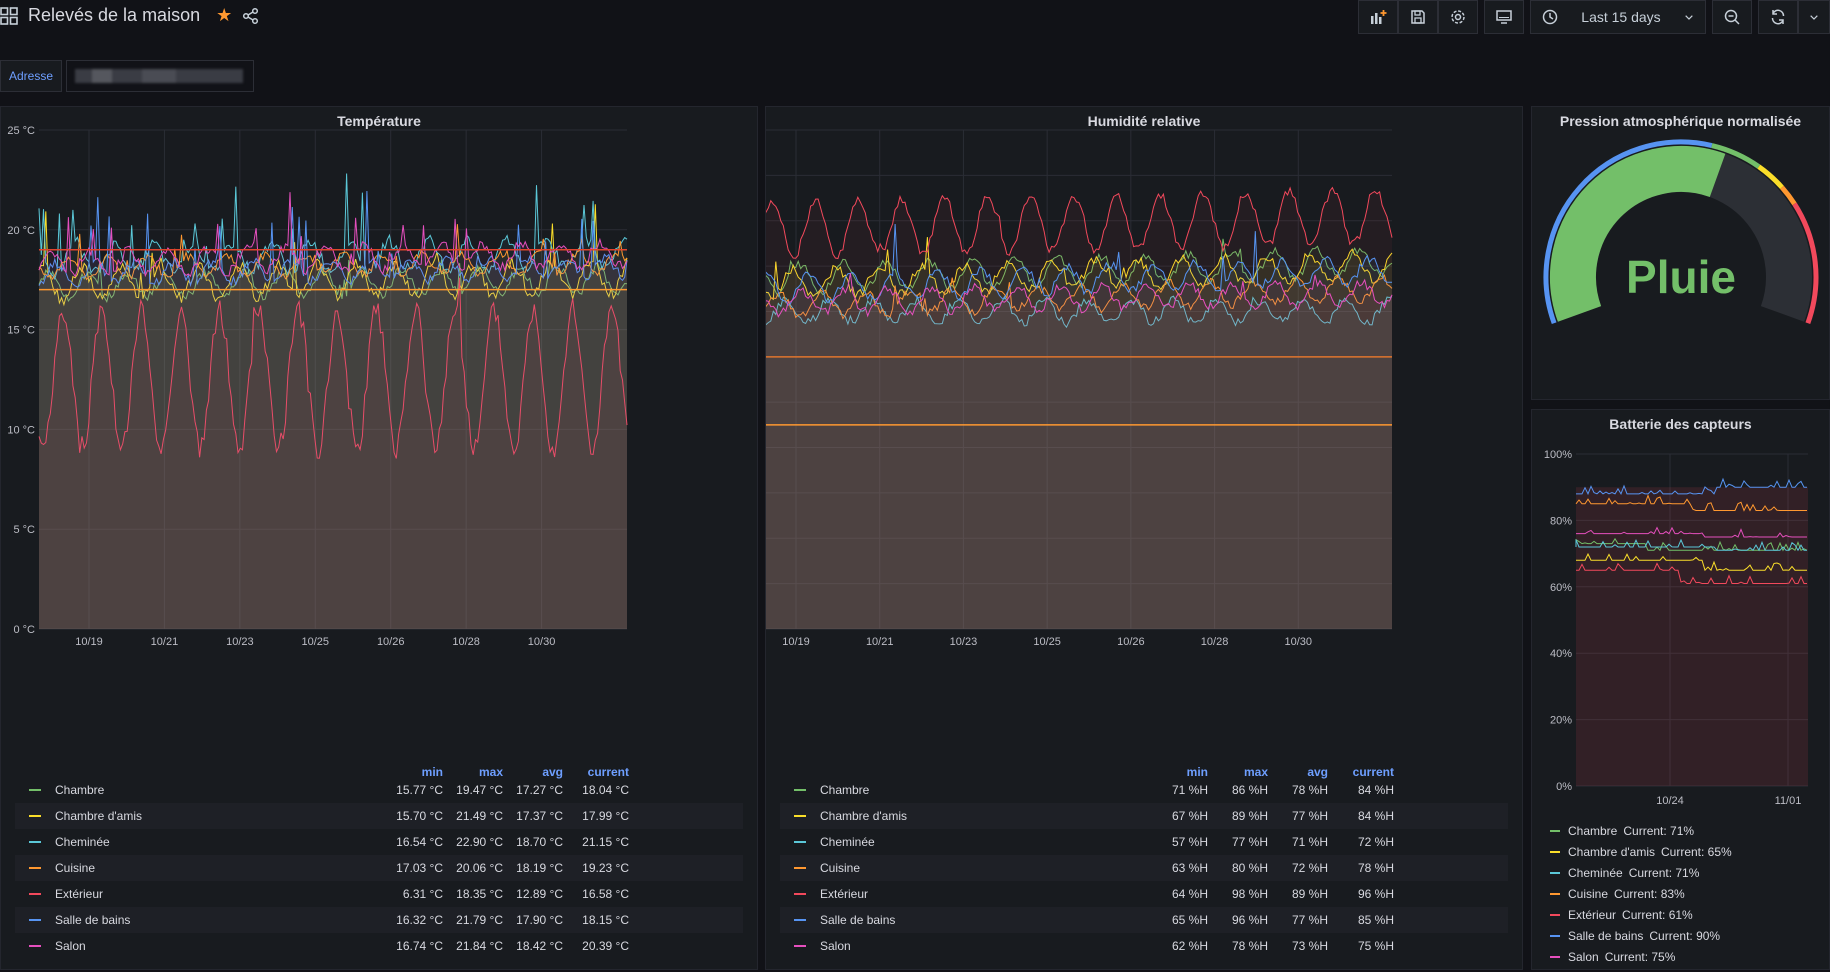 The height and width of the screenshot is (972, 1830). Describe the element at coordinates (1641, 893) in the screenshot. I see `legend-row: Cuisine Current: 83%` at that location.